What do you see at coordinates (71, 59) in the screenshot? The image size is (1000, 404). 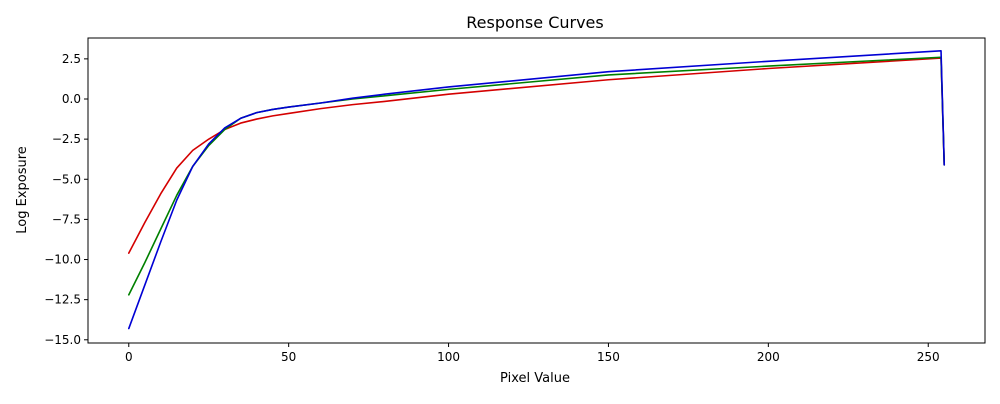 I see `y-tick-label: 2.5` at bounding box center [71, 59].